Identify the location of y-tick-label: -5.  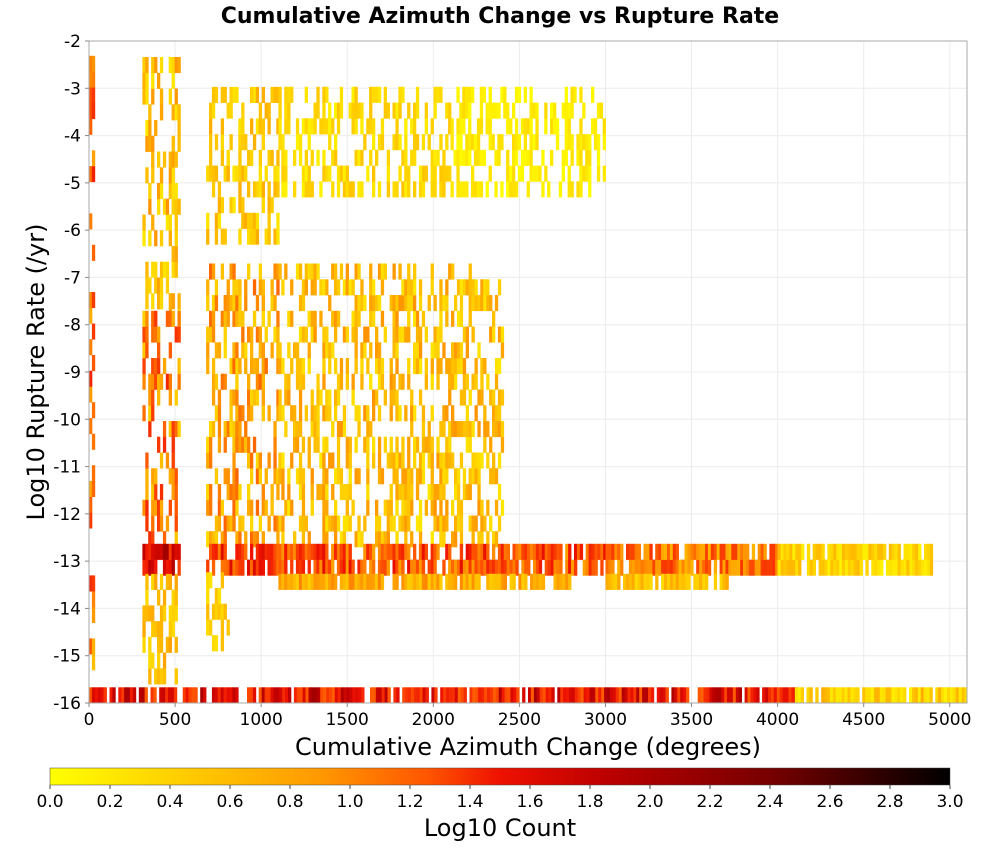
(72, 184).